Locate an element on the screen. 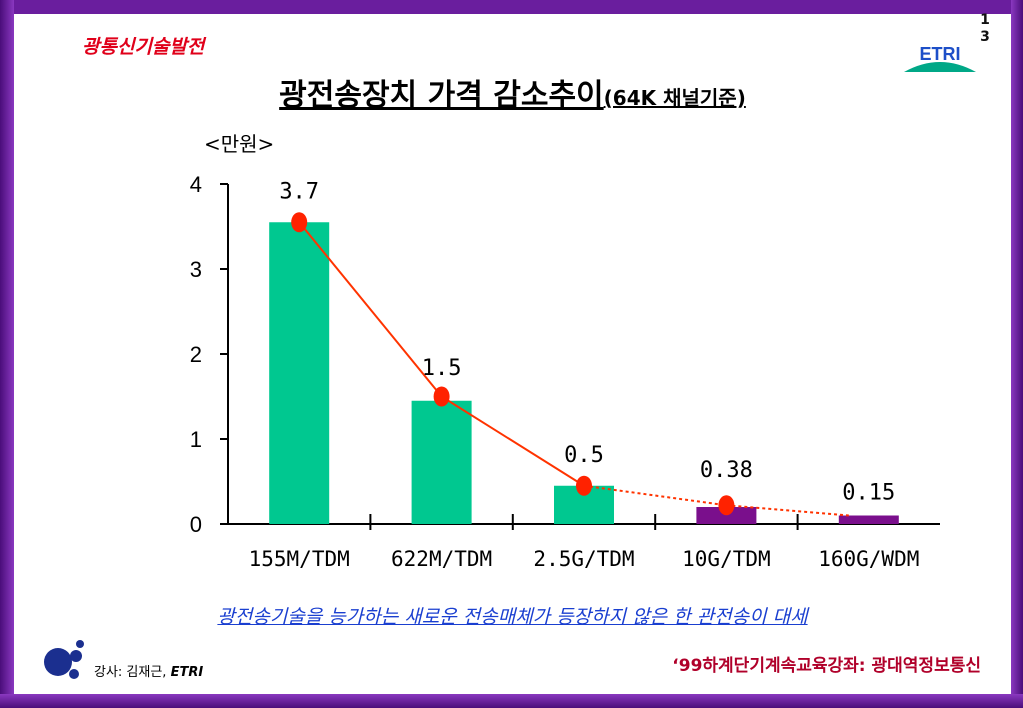 This screenshot has width=1023, height=708. data-label: 0.5 is located at coordinates (584, 455).